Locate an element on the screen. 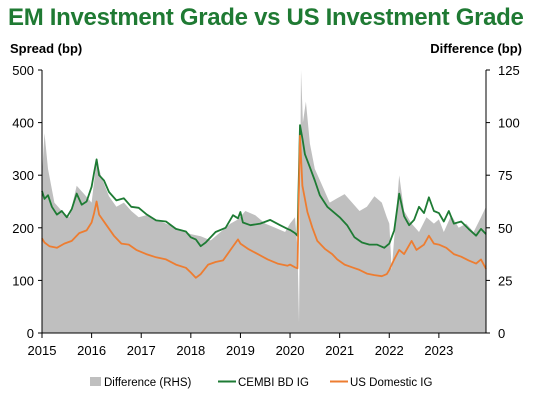 Image resolution: width=536 pixels, height=405 pixels. right-tick-label: 50 is located at coordinates (505, 228).